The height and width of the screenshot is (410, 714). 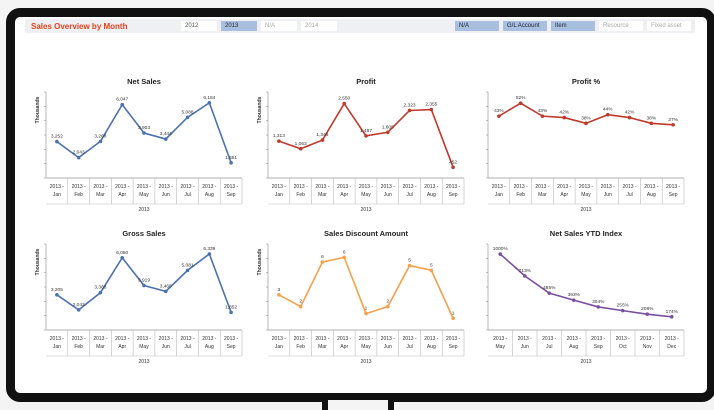 I want to click on slicer-year-2013: 2013, so click(x=239, y=26).